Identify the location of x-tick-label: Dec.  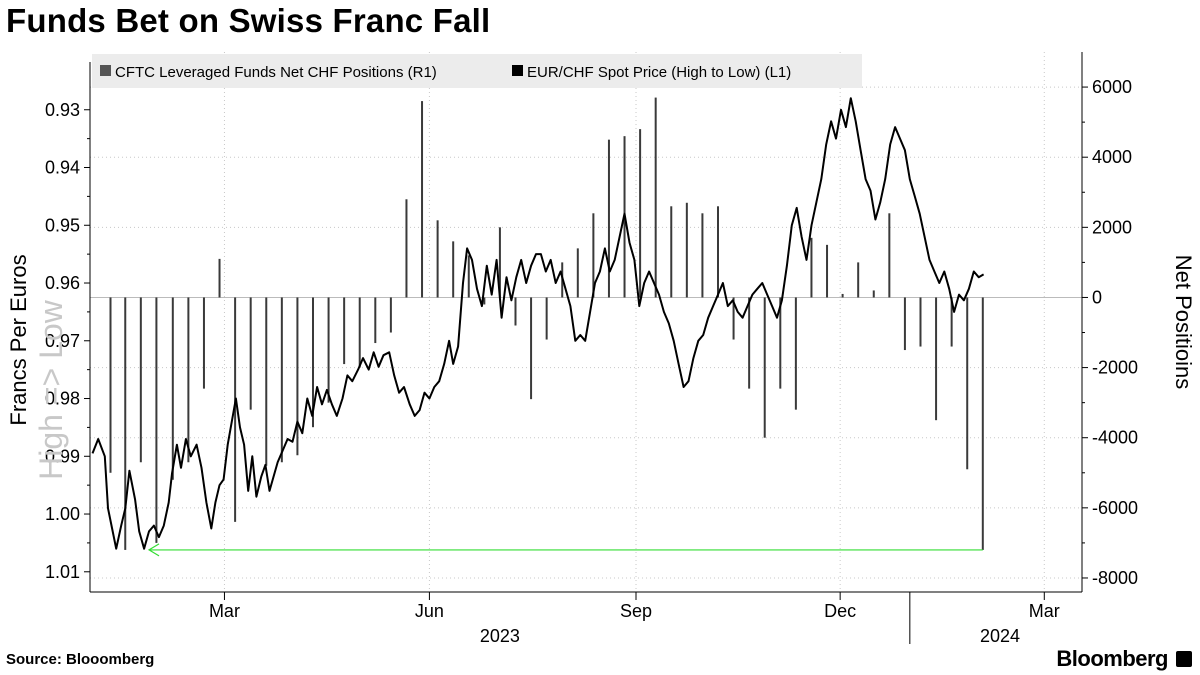
(840, 611).